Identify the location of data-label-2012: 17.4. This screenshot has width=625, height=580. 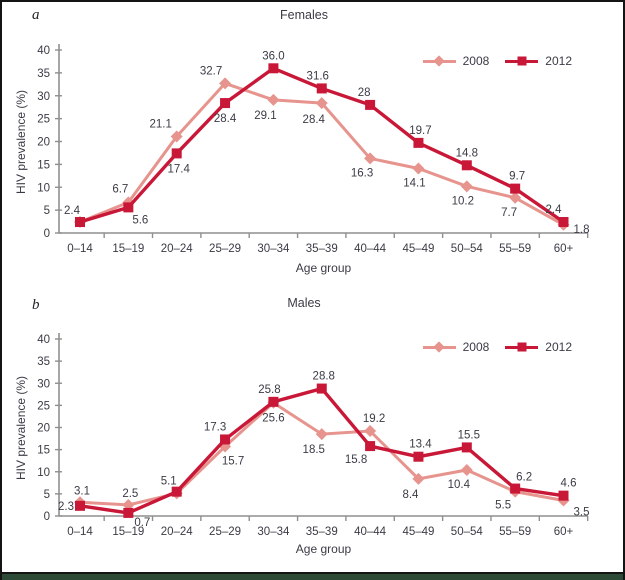
(179, 169).